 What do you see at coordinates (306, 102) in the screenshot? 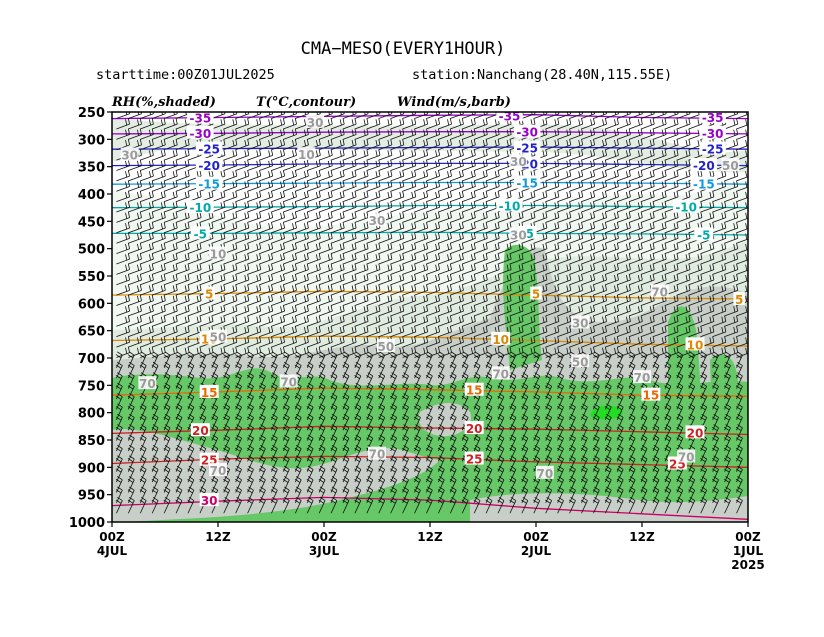
I see `legend-temperature: T(°C,contour)` at bounding box center [306, 102].